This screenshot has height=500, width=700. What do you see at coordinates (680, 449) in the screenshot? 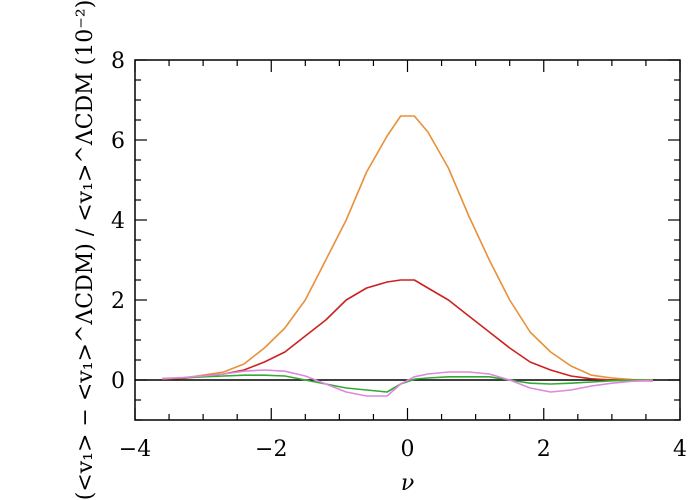
I see `x-tick-label: 4` at bounding box center [680, 449].